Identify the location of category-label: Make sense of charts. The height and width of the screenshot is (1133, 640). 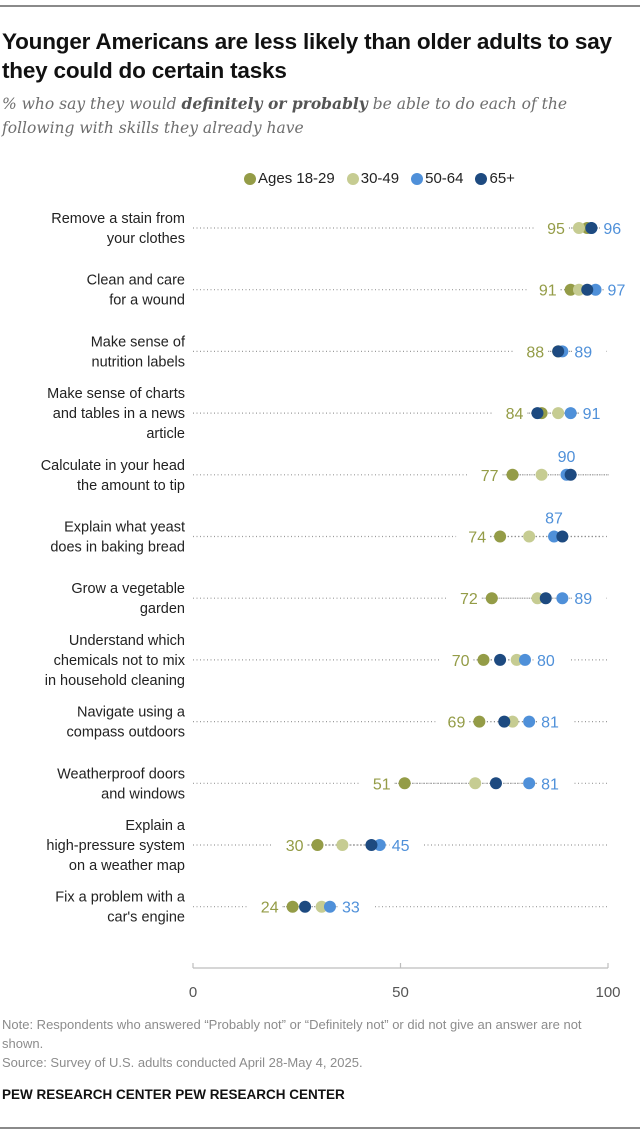
(116, 394).